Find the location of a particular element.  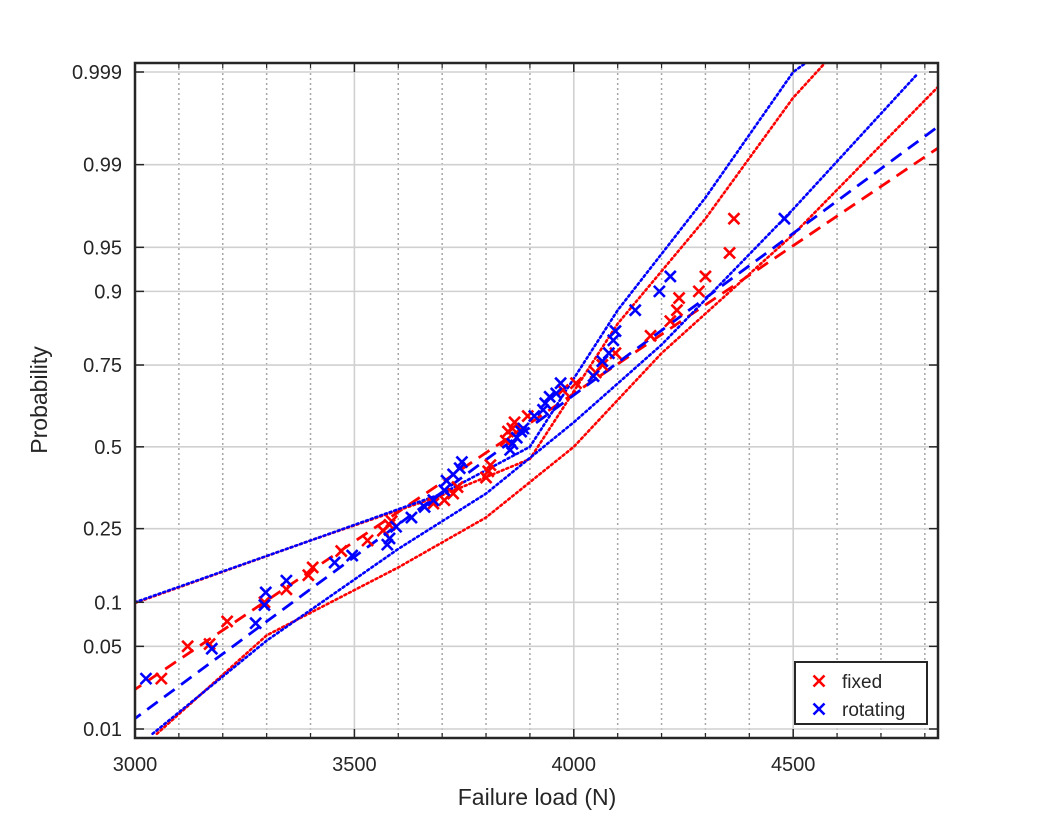

legend-marker-rotating is located at coordinates (819, 709).